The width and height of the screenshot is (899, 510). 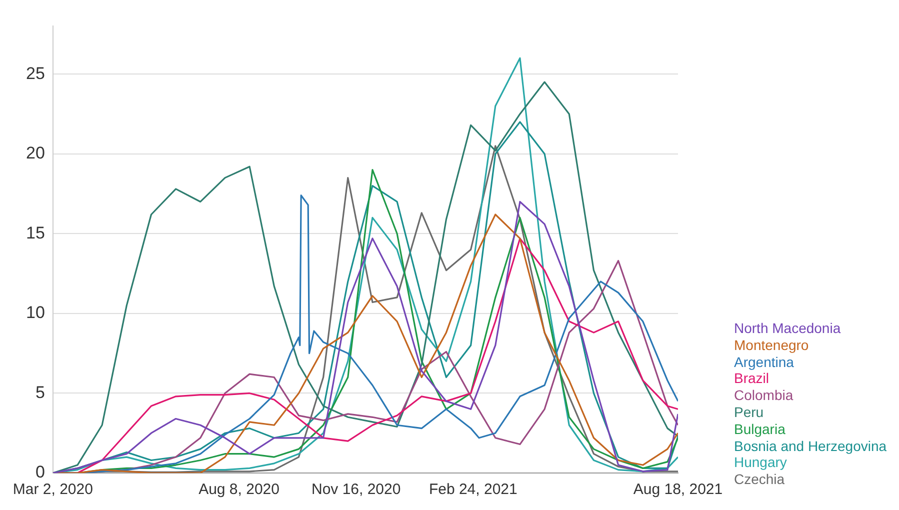 What do you see at coordinates (761, 463) in the screenshot?
I see `text: Hungary` at bounding box center [761, 463].